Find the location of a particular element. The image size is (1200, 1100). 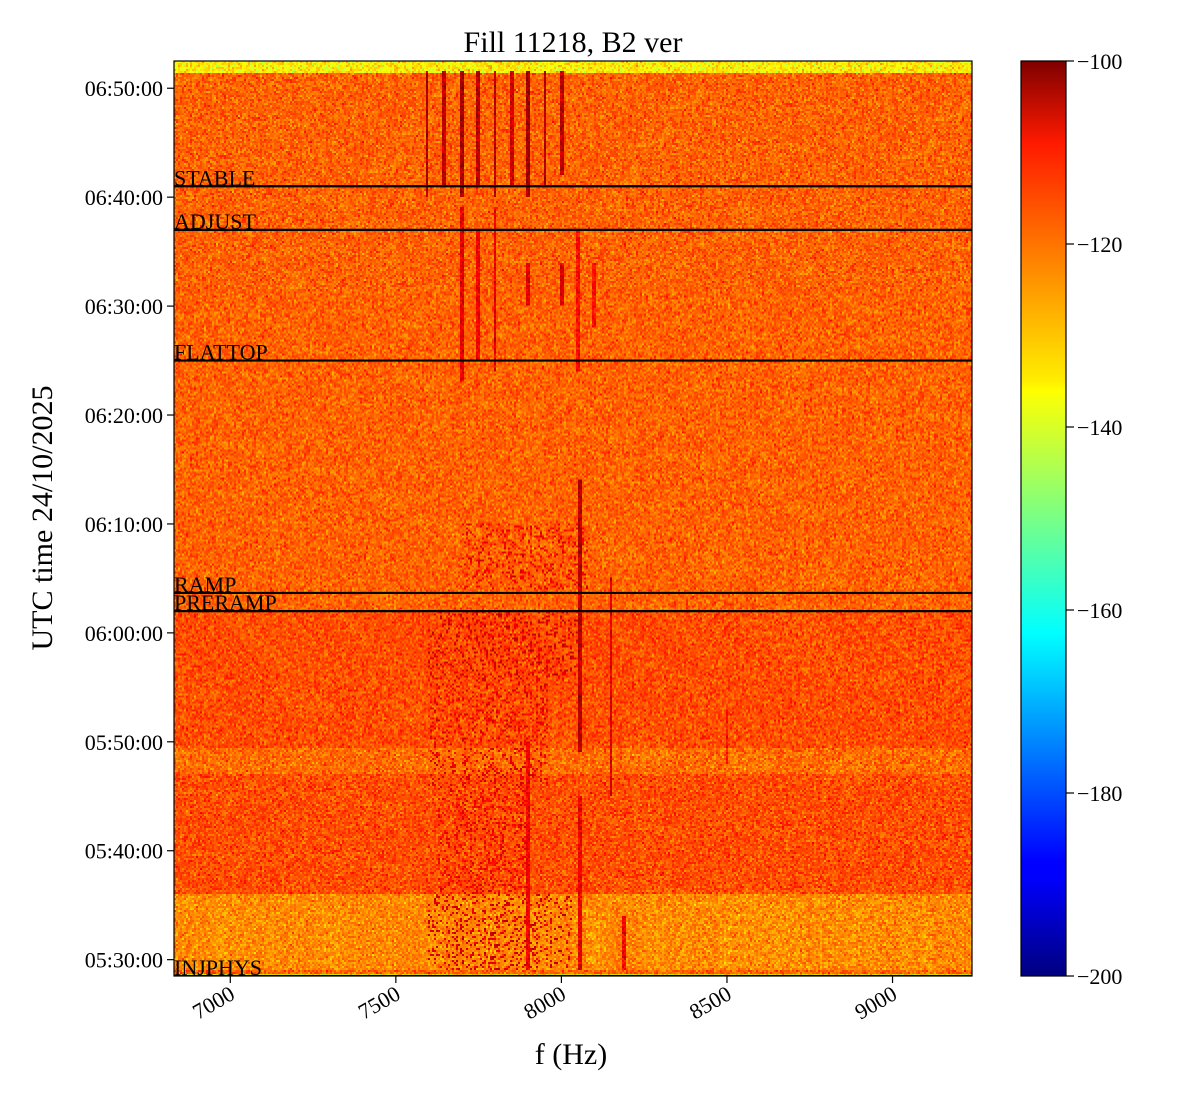

x-axis-ticks: 7000 7500 8000 8500 9000 is located at coordinates (544, 1000).